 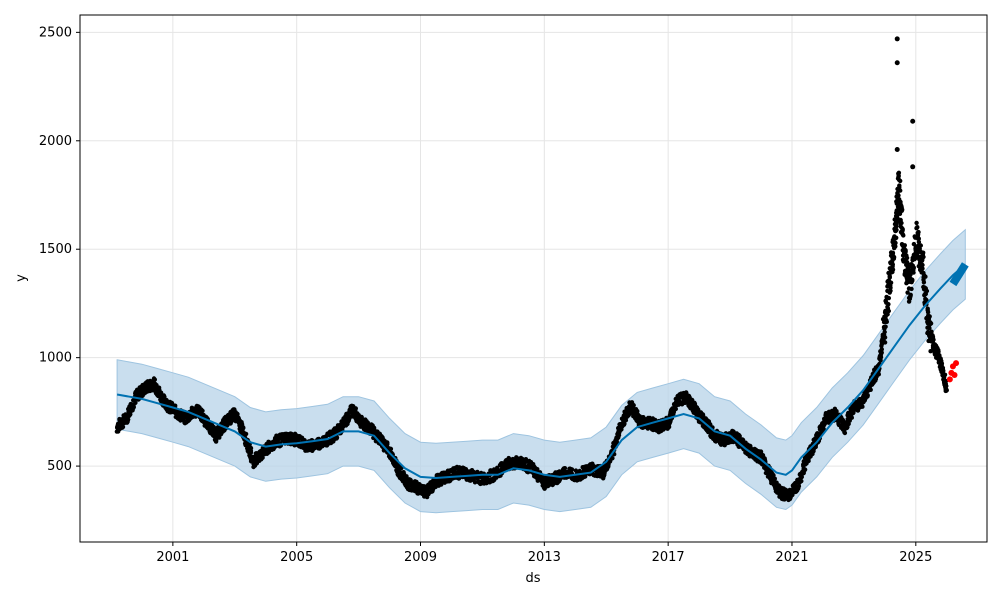 What do you see at coordinates (296, 557) in the screenshot?
I see `x-tick-label: 2005` at bounding box center [296, 557].